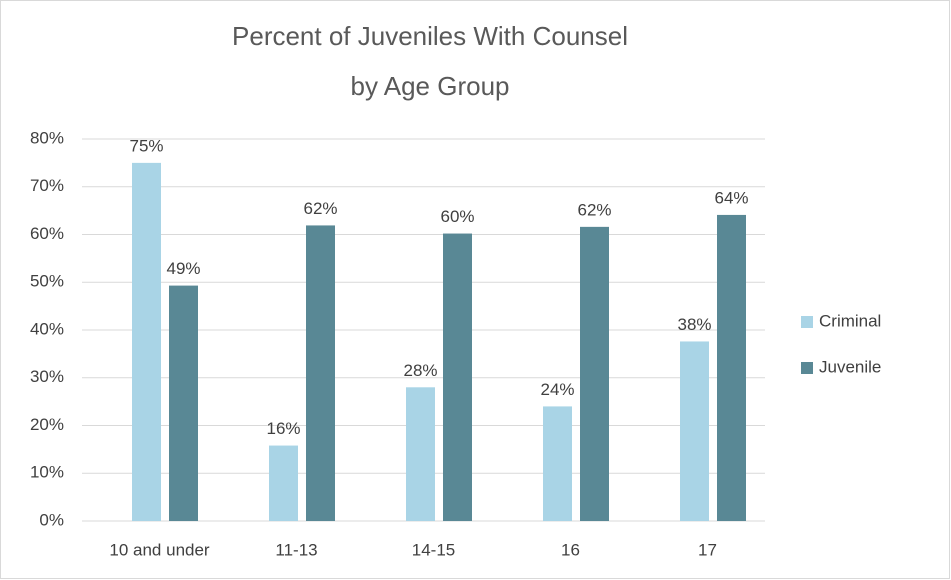  Describe the element at coordinates (420, 370) in the screenshot. I see `data-label: 28%` at that location.